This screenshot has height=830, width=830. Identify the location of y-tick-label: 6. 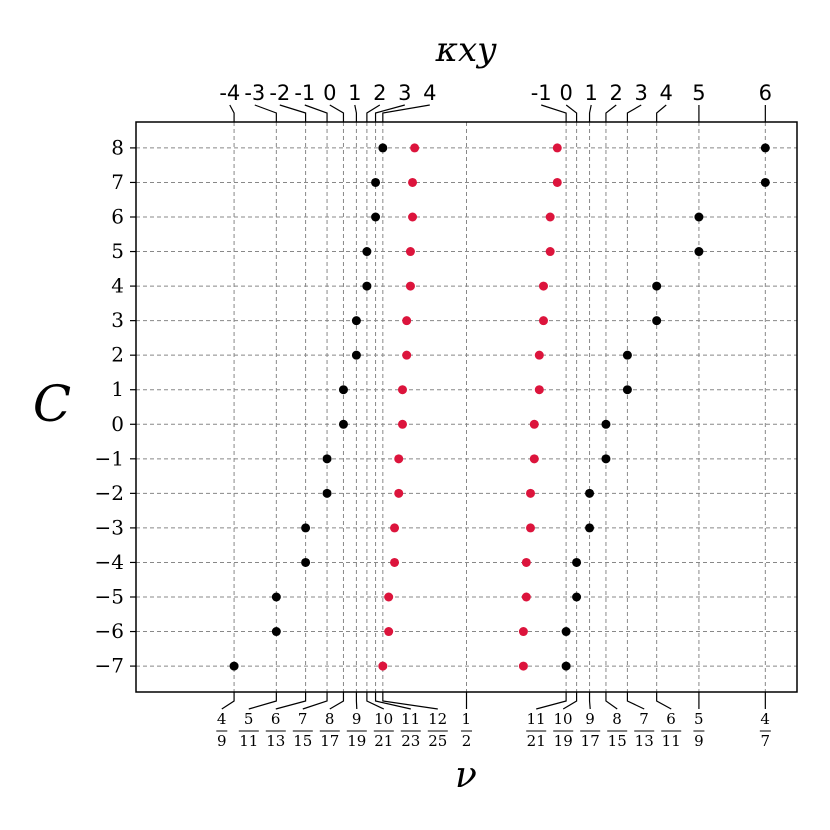
(117, 217).